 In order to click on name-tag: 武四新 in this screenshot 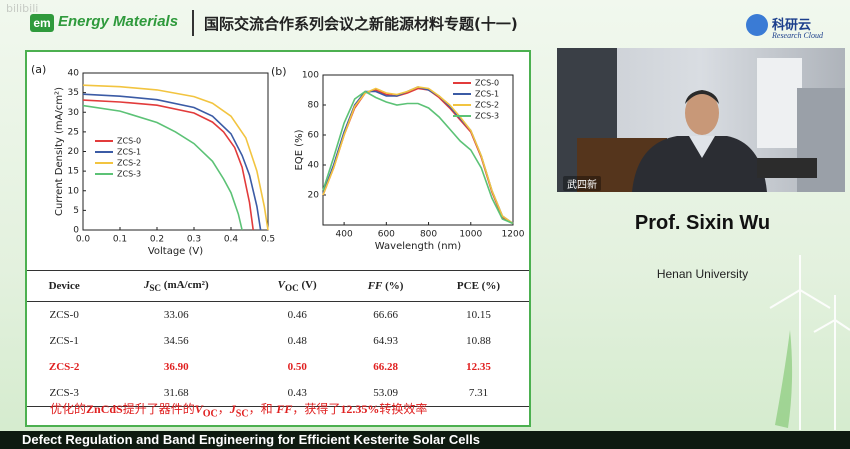, I will do `click(582, 183)`.